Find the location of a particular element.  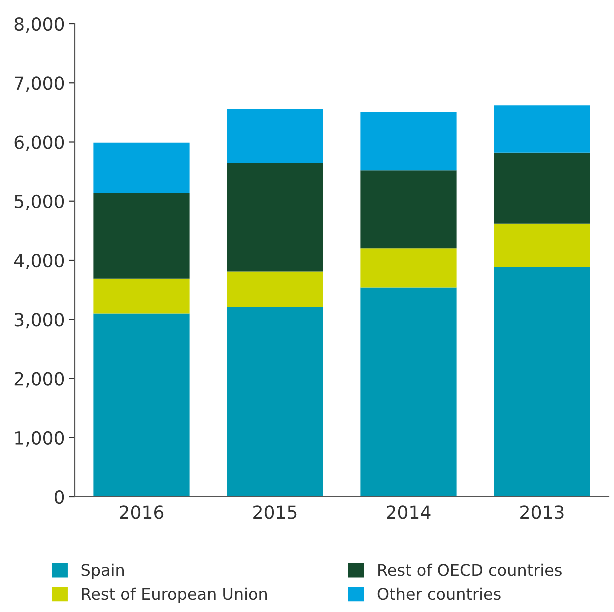

legend-label: Other countries is located at coordinates (439, 594).